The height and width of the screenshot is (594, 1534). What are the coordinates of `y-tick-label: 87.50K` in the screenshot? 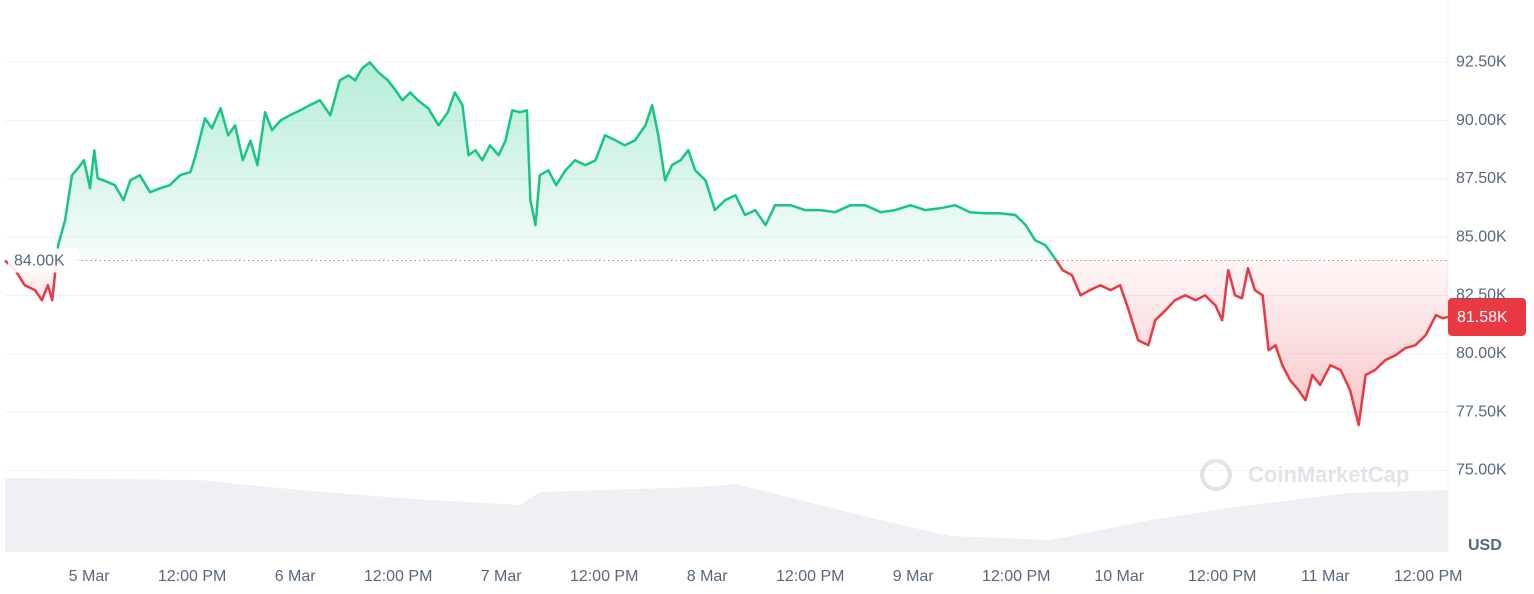 It's located at (1481, 178).